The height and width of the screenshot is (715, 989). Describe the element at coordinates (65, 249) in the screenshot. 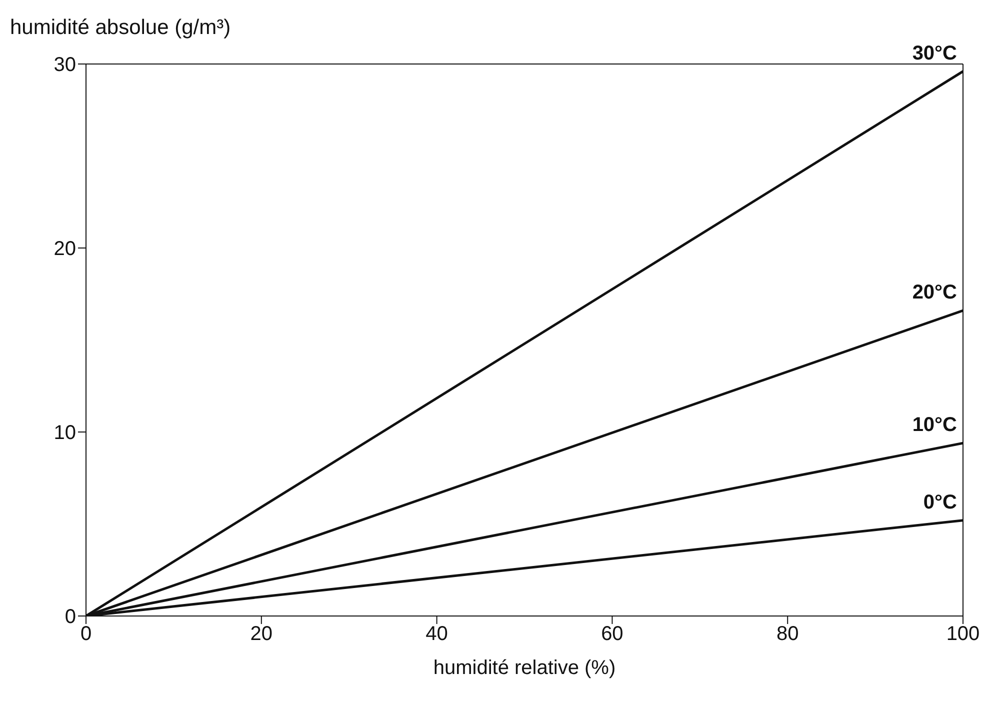

I see `y-tick-label: 20` at that location.